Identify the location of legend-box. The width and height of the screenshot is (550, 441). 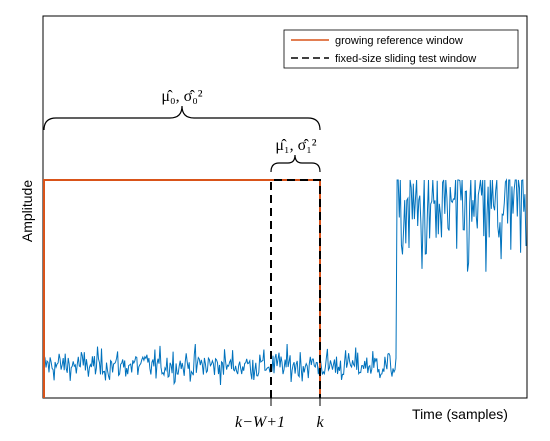
(401, 49).